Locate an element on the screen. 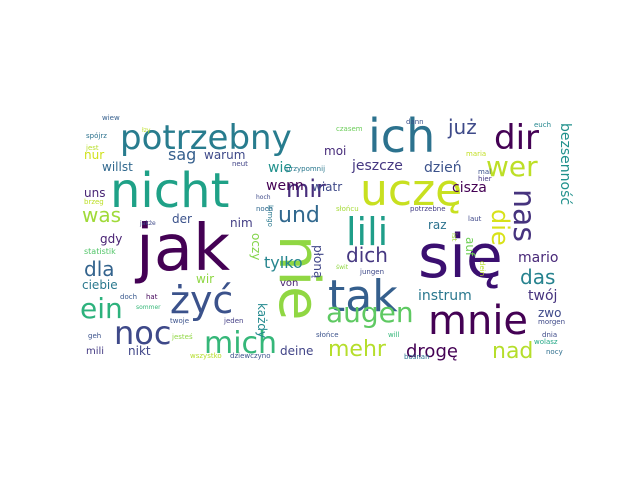  word-cisza: cisza is located at coordinates (469, 188).